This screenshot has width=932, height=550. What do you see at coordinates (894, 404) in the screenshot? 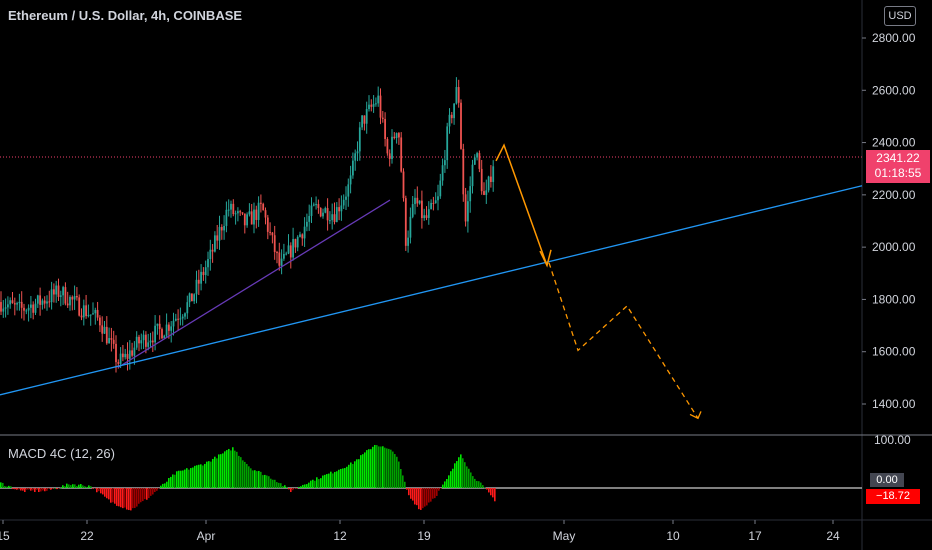
I see `price-tick-label: 1400.00` at bounding box center [894, 404].